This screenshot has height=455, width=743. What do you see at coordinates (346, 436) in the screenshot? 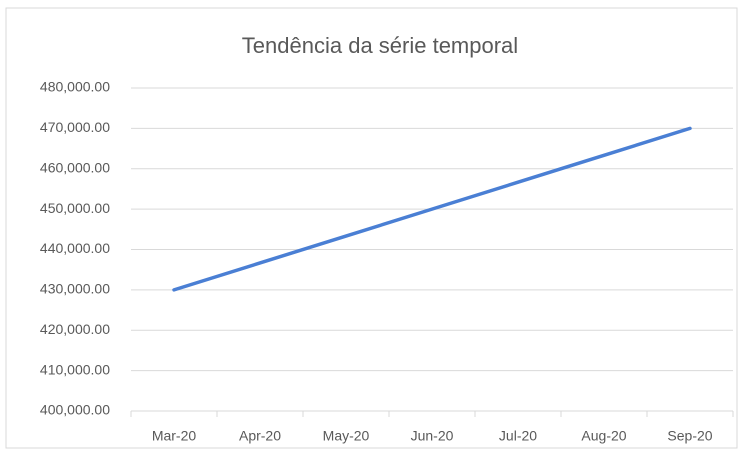
I see `x-tick-label: May-20` at bounding box center [346, 436].